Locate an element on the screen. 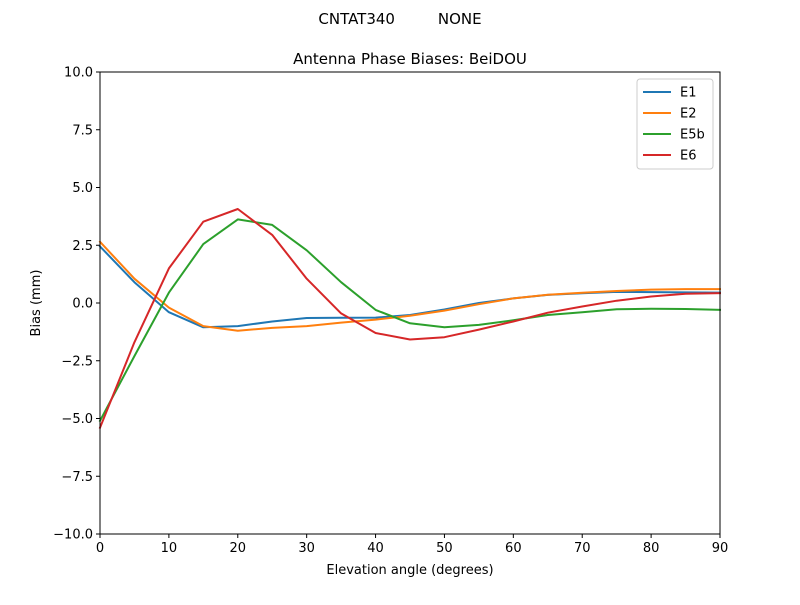  legend-label: E1 is located at coordinates (688, 93).